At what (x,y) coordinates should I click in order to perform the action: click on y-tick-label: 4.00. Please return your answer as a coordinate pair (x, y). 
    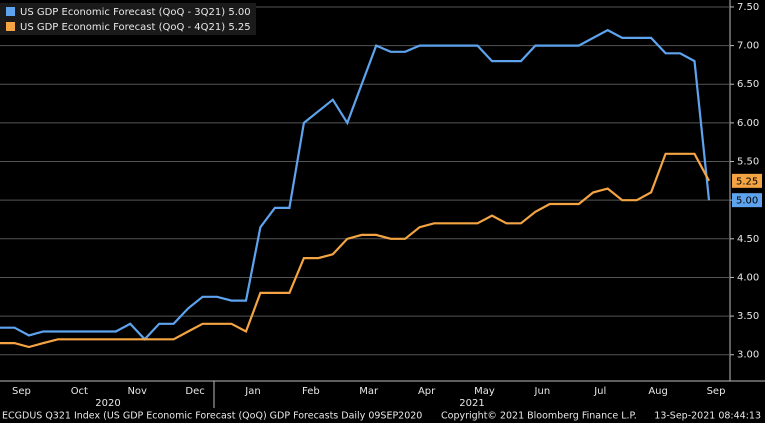
    Looking at the image, I should click on (748, 277).